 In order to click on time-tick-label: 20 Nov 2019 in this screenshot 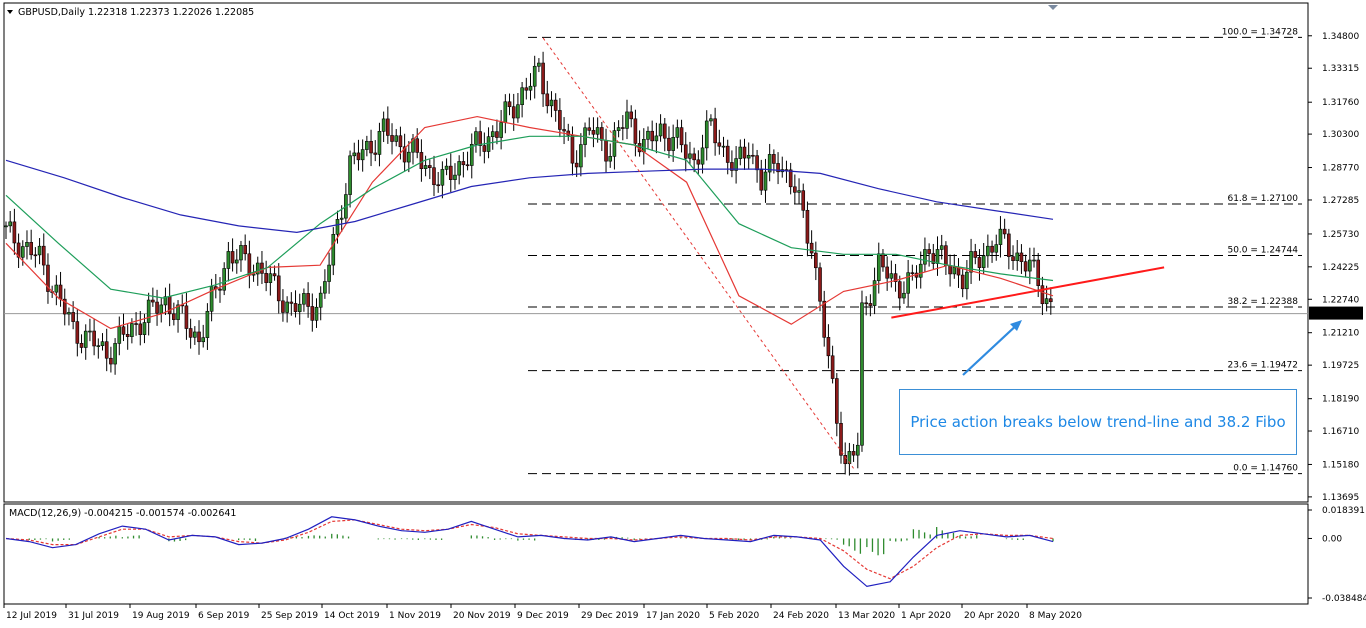, I will do `click(482, 616)`.